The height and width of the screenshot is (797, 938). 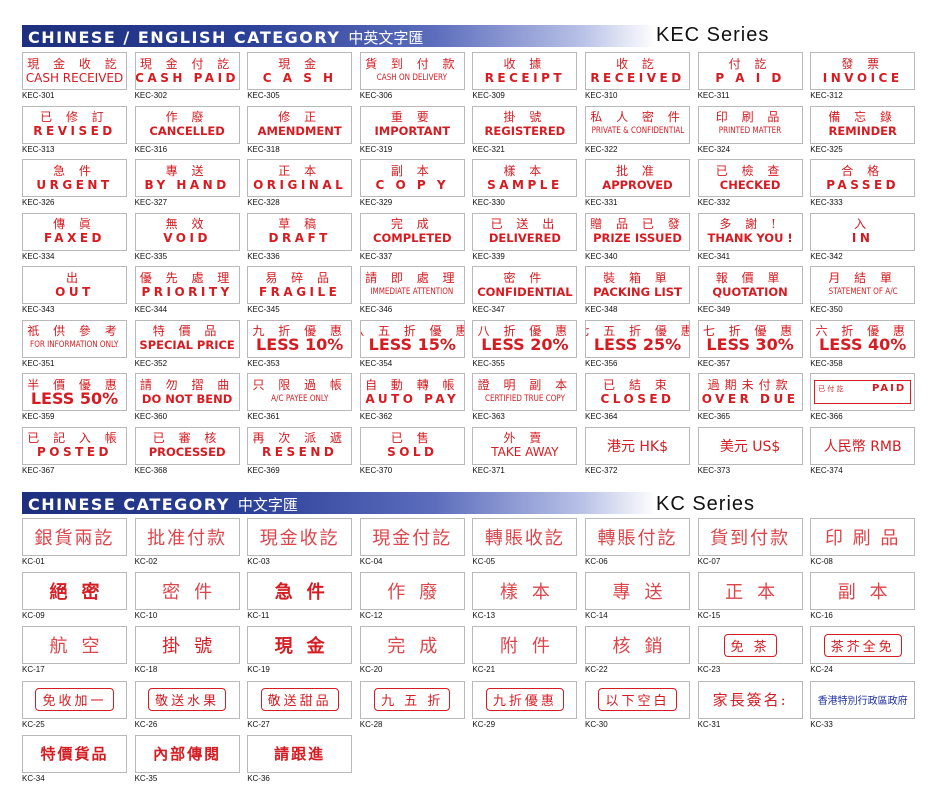 I want to click on stamp-item: 貨到付款 KC-07, so click(x=750, y=542).